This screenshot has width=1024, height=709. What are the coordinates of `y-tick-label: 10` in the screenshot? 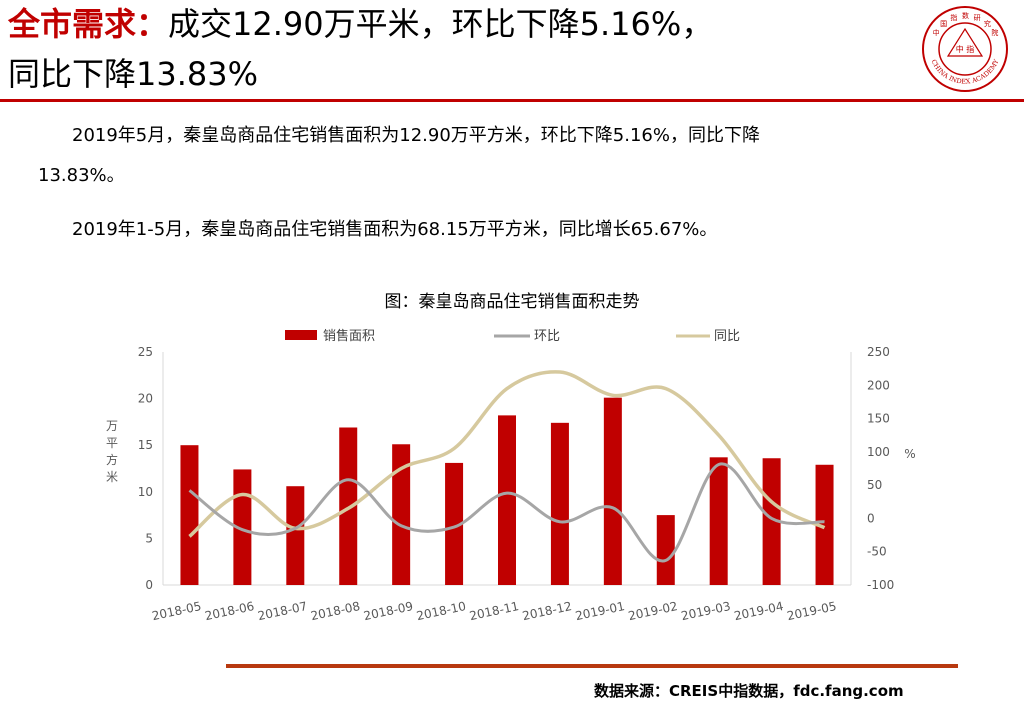 It's located at (145, 492).